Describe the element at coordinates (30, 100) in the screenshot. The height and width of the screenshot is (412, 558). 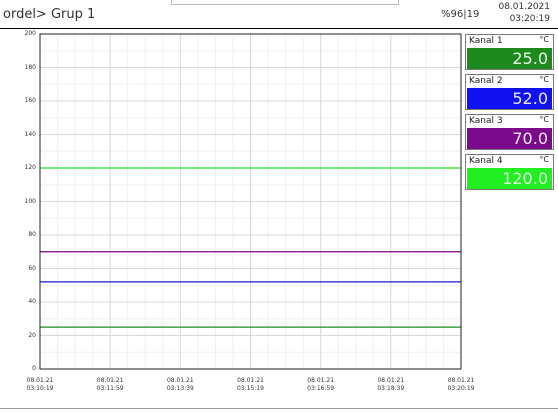
I see `y-tick-label: 160` at that location.